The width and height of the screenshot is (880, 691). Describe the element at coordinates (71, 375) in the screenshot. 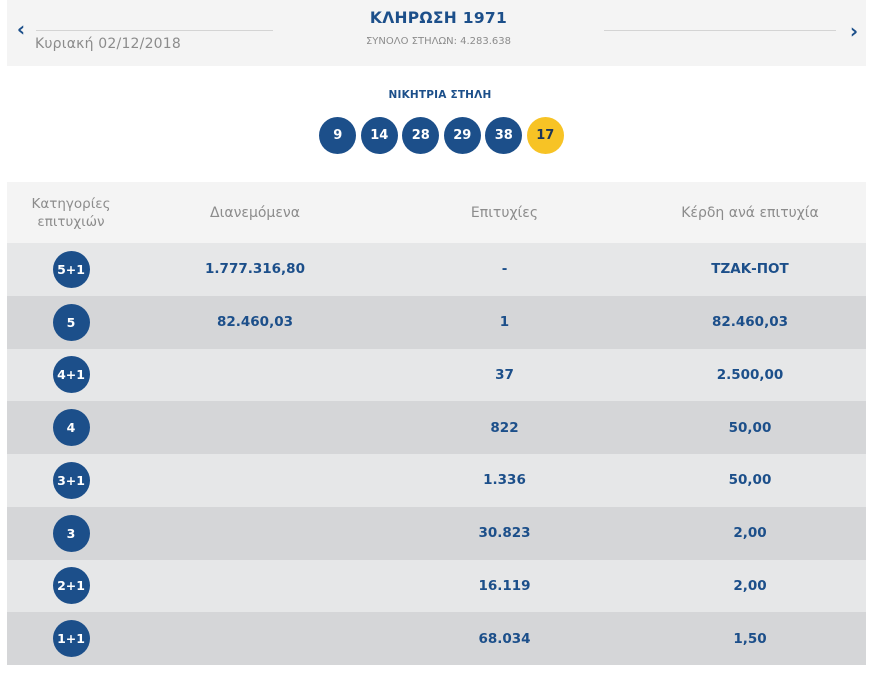

I see `category-badge: 4+1` at that location.